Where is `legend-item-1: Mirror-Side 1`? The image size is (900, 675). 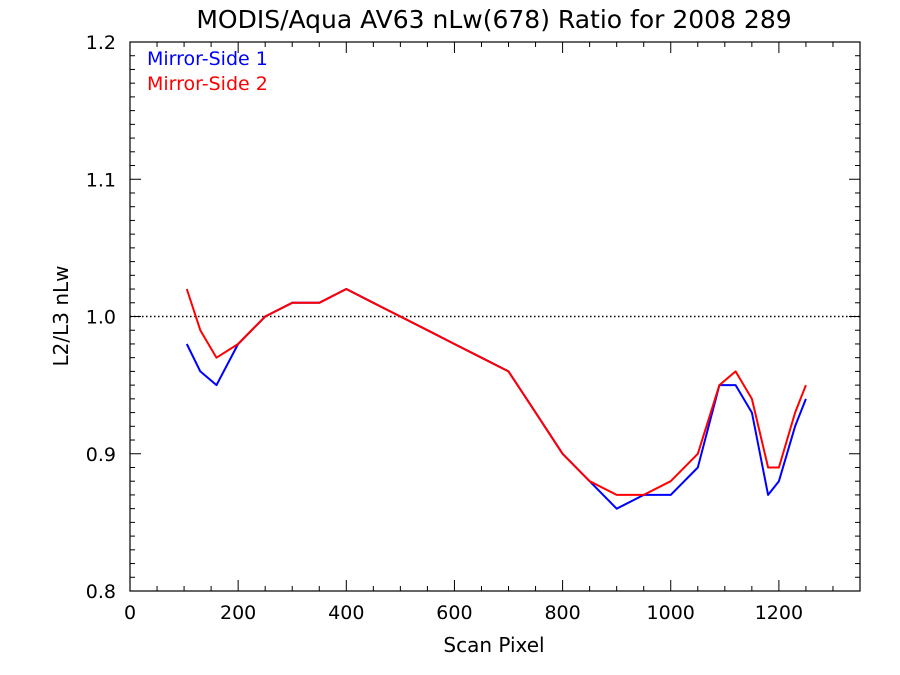 legend-item-1: Mirror-Side 1 is located at coordinates (207, 59).